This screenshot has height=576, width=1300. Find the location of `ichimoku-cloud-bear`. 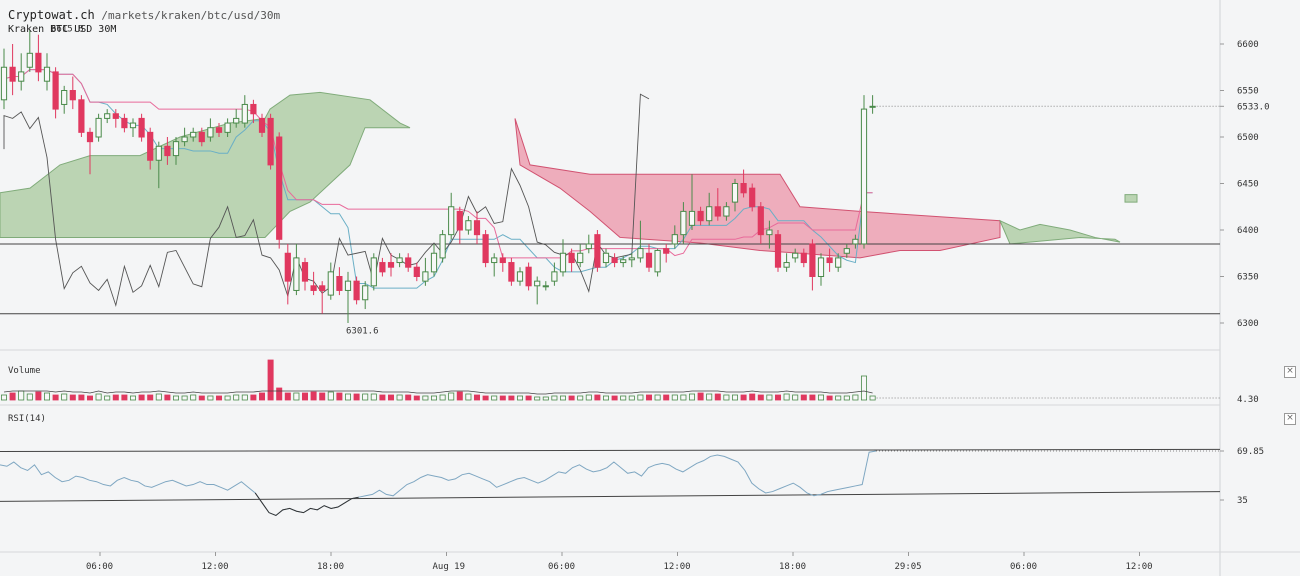

ichimoku-cloud-bear is located at coordinates (757, 188).